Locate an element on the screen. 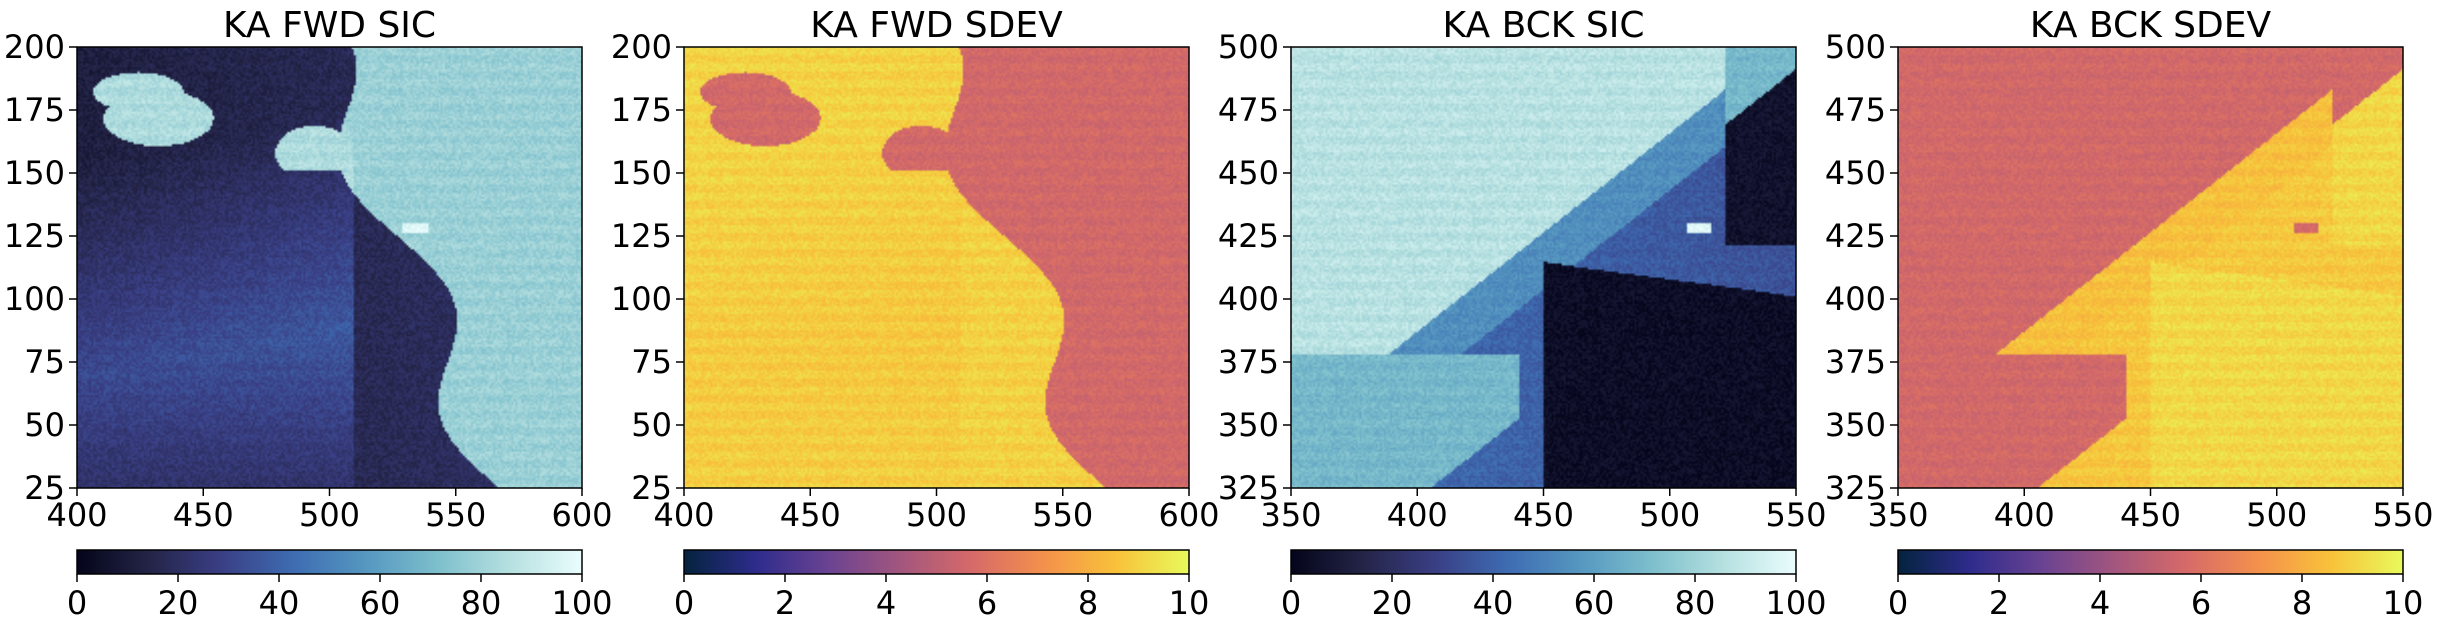 This screenshot has height=624, width=2442. panel-title: KA FWD SDEV is located at coordinates (936, 25).